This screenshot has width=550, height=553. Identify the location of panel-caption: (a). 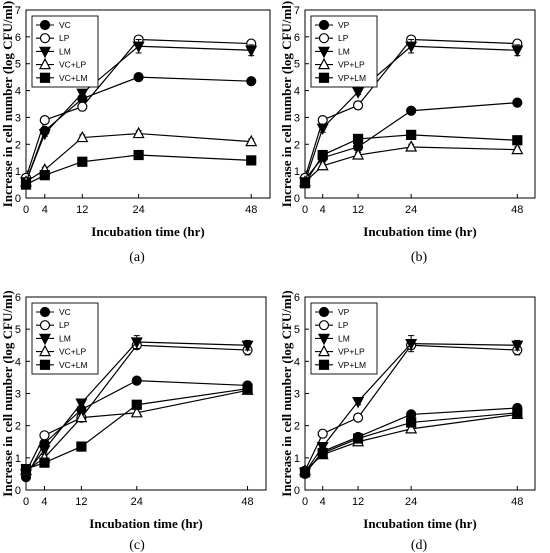
(137, 257).